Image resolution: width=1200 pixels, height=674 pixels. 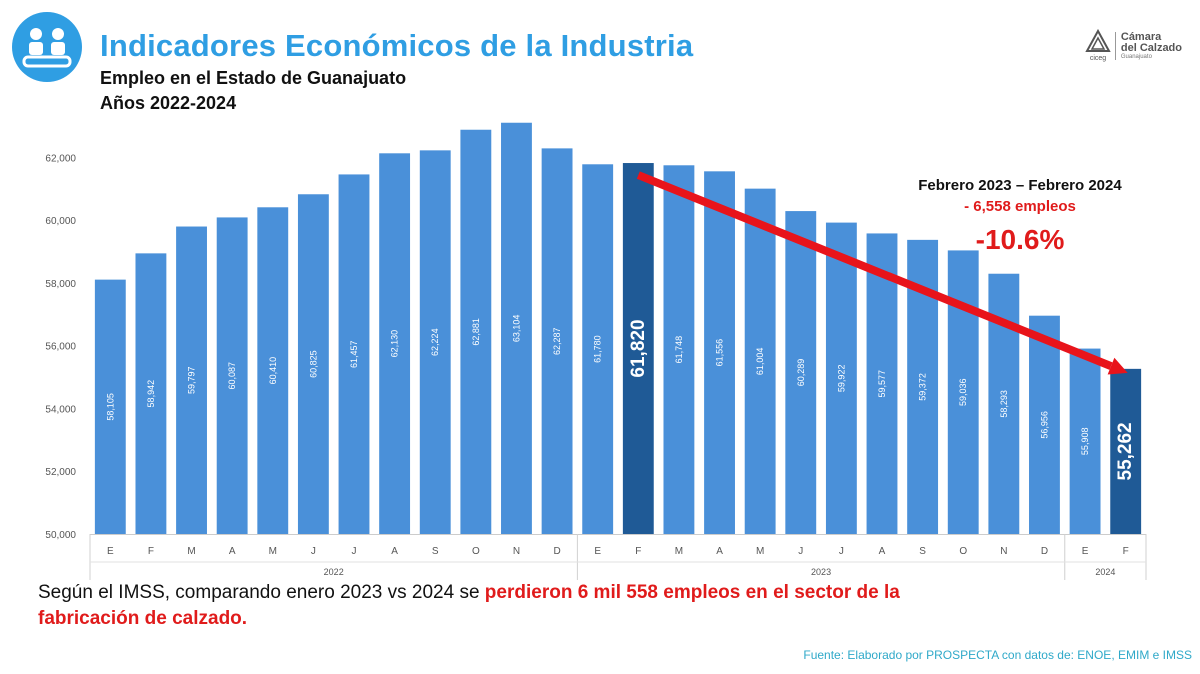 I want to click on bar-value-label: 55,908, so click(x=1085, y=442).